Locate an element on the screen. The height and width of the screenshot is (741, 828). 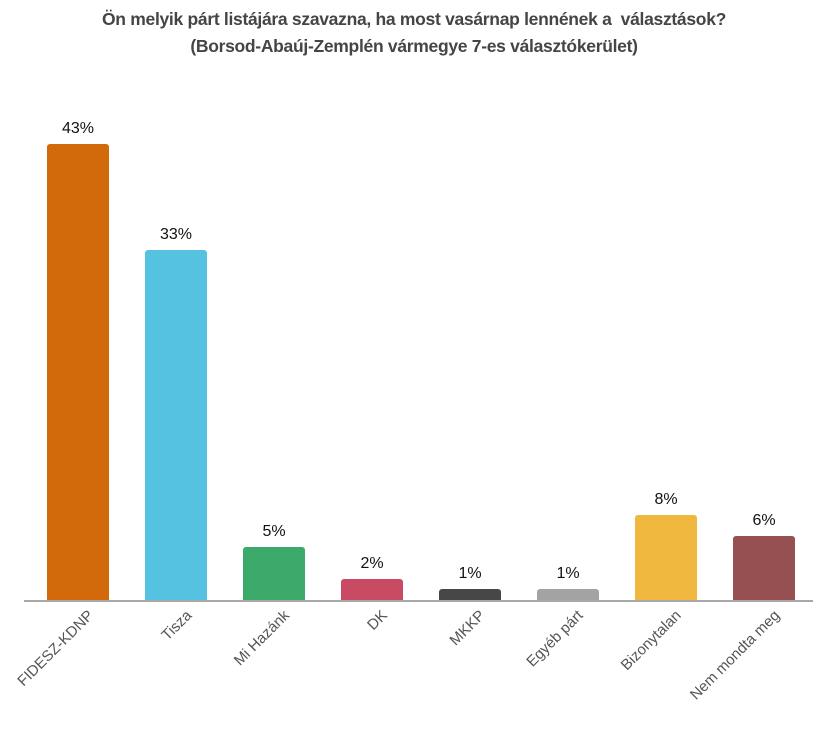
bar-value-label: 8% is located at coordinates (666, 499).